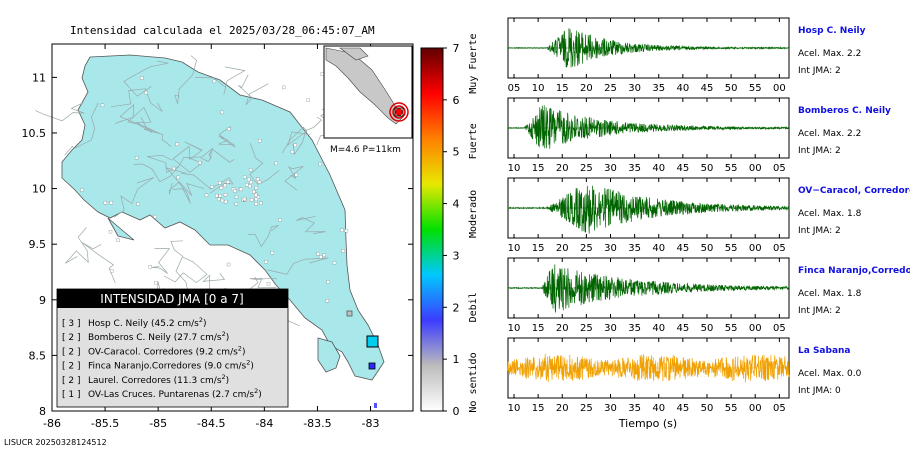  I want to click on colorbar-tick-label: 1, so click(456, 359).